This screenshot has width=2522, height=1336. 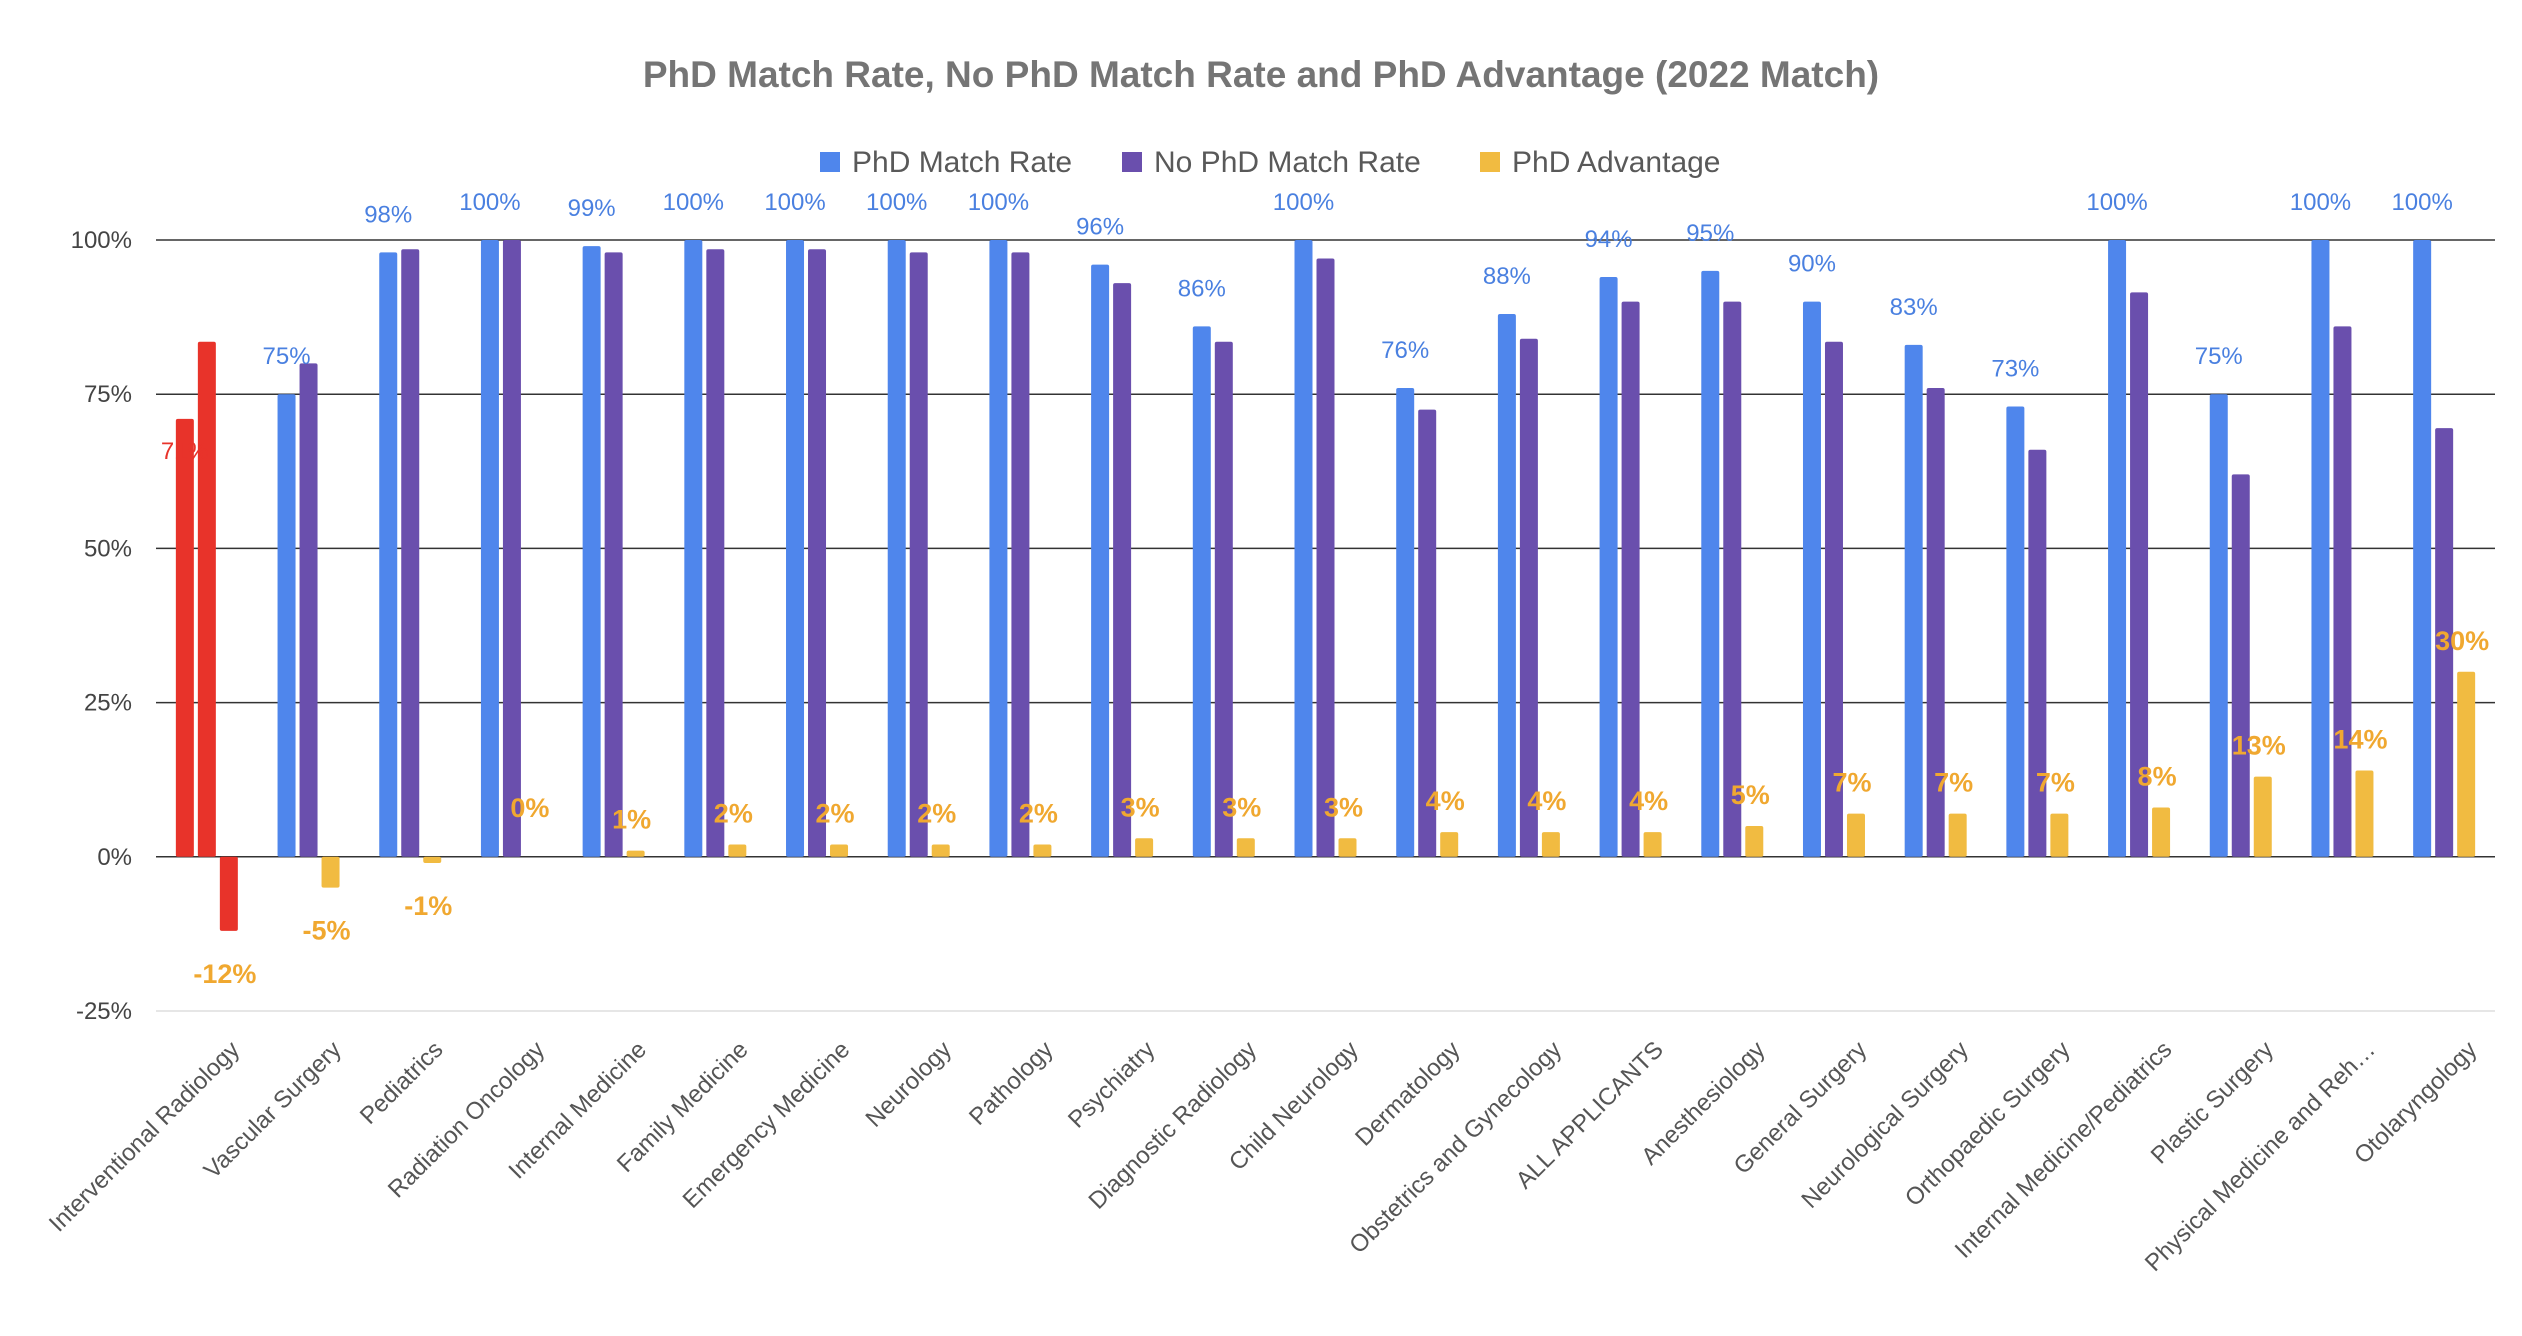 I want to click on data-label-phd-match-rate: 90%, so click(x=1812, y=264).